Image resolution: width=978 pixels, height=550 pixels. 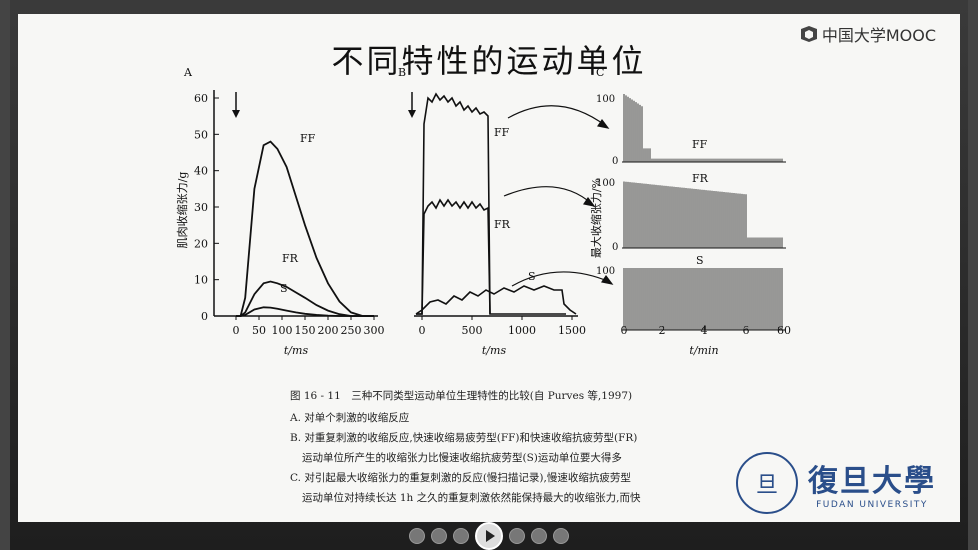 I want to click on panel-a-xtick-label: 50, so click(x=259, y=330).